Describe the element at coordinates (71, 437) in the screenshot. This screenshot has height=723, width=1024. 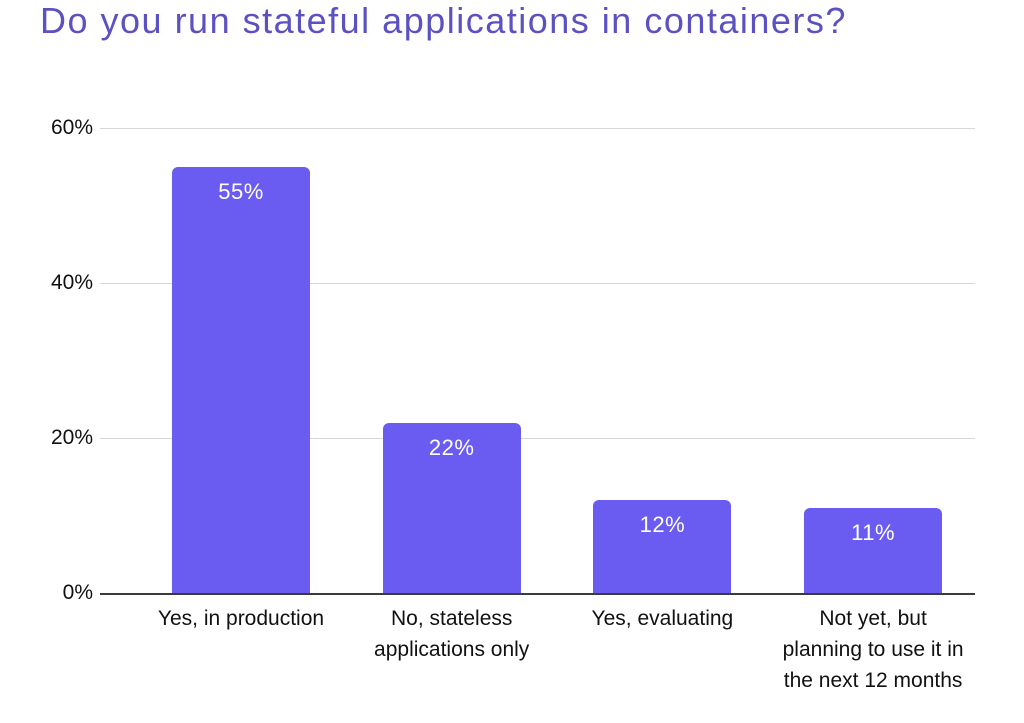
I see `y-tick-label: 20%` at that location.